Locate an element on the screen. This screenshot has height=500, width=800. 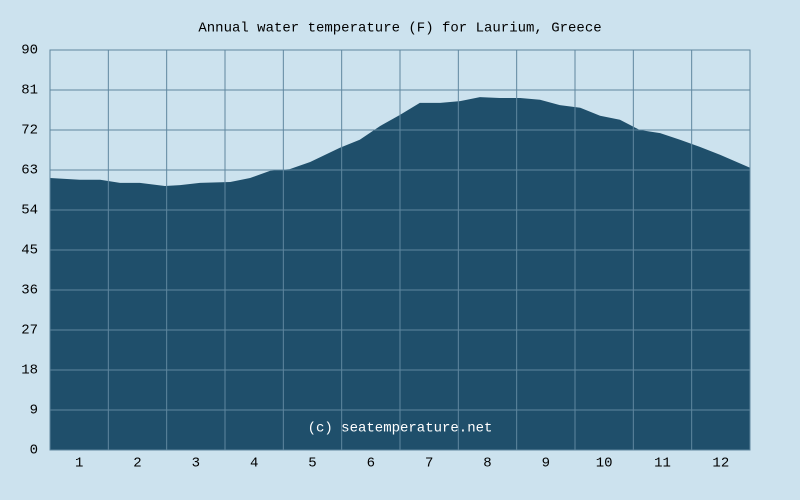
x-tick-label: 10 is located at coordinates (604, 464).